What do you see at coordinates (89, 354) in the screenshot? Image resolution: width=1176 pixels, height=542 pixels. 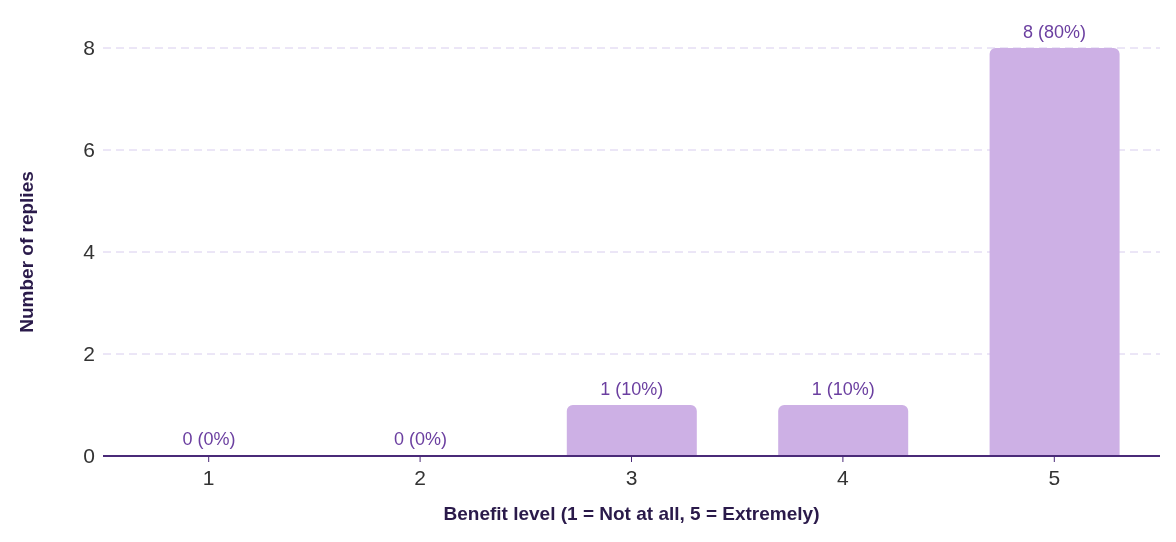 I see `y-tick-label: 2` at bounding box center [89, 354].